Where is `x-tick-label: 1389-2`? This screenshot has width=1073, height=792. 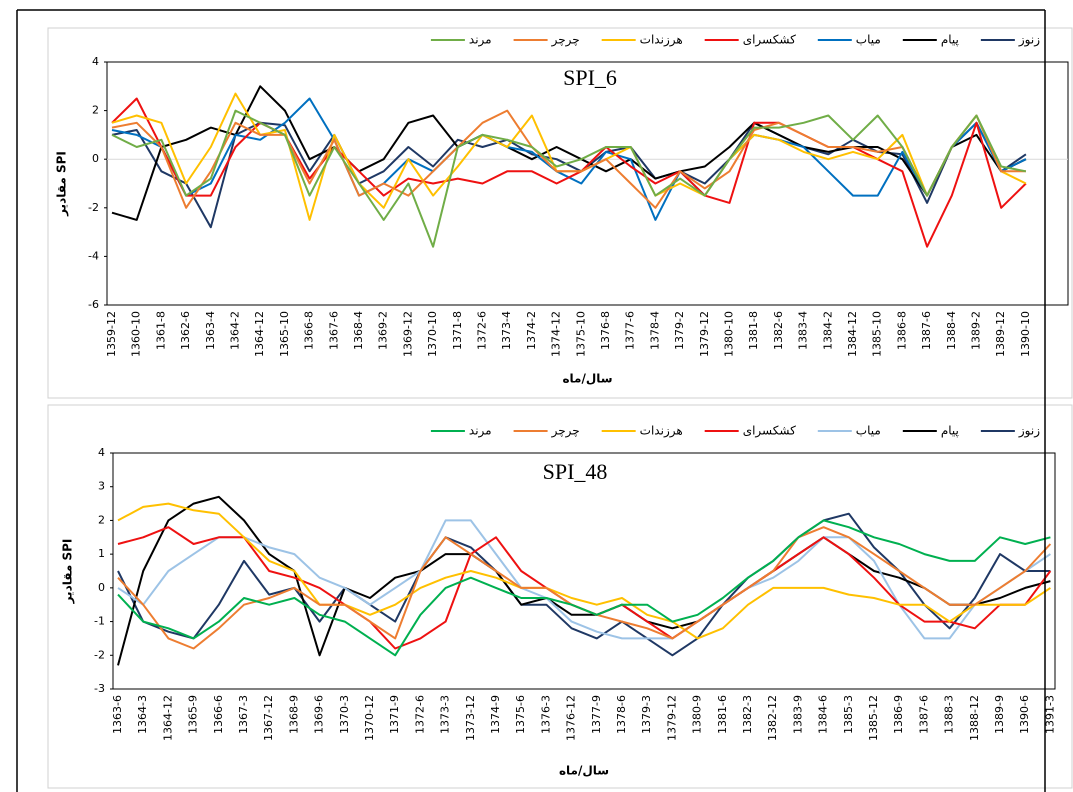 x-tick-label: 1389-2 is located at coordinates (976, 330).